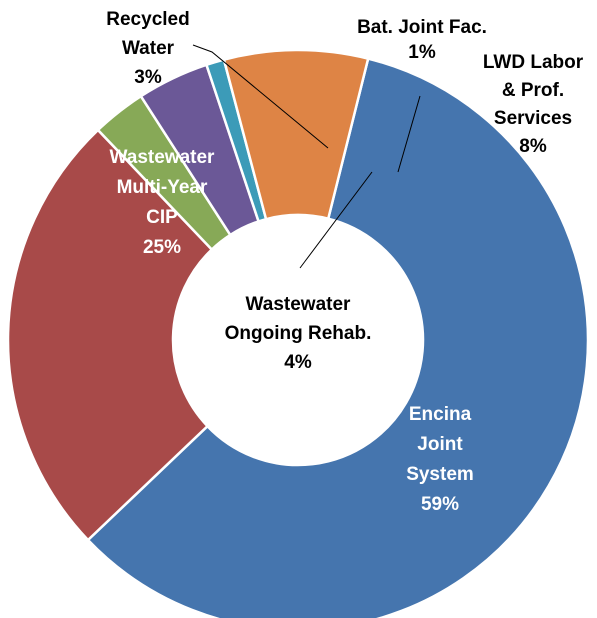  What do you see at coordinates (162, 247) in the screenshot?
I see `slice-label-line: 25%` at bounding box center [162, 247].